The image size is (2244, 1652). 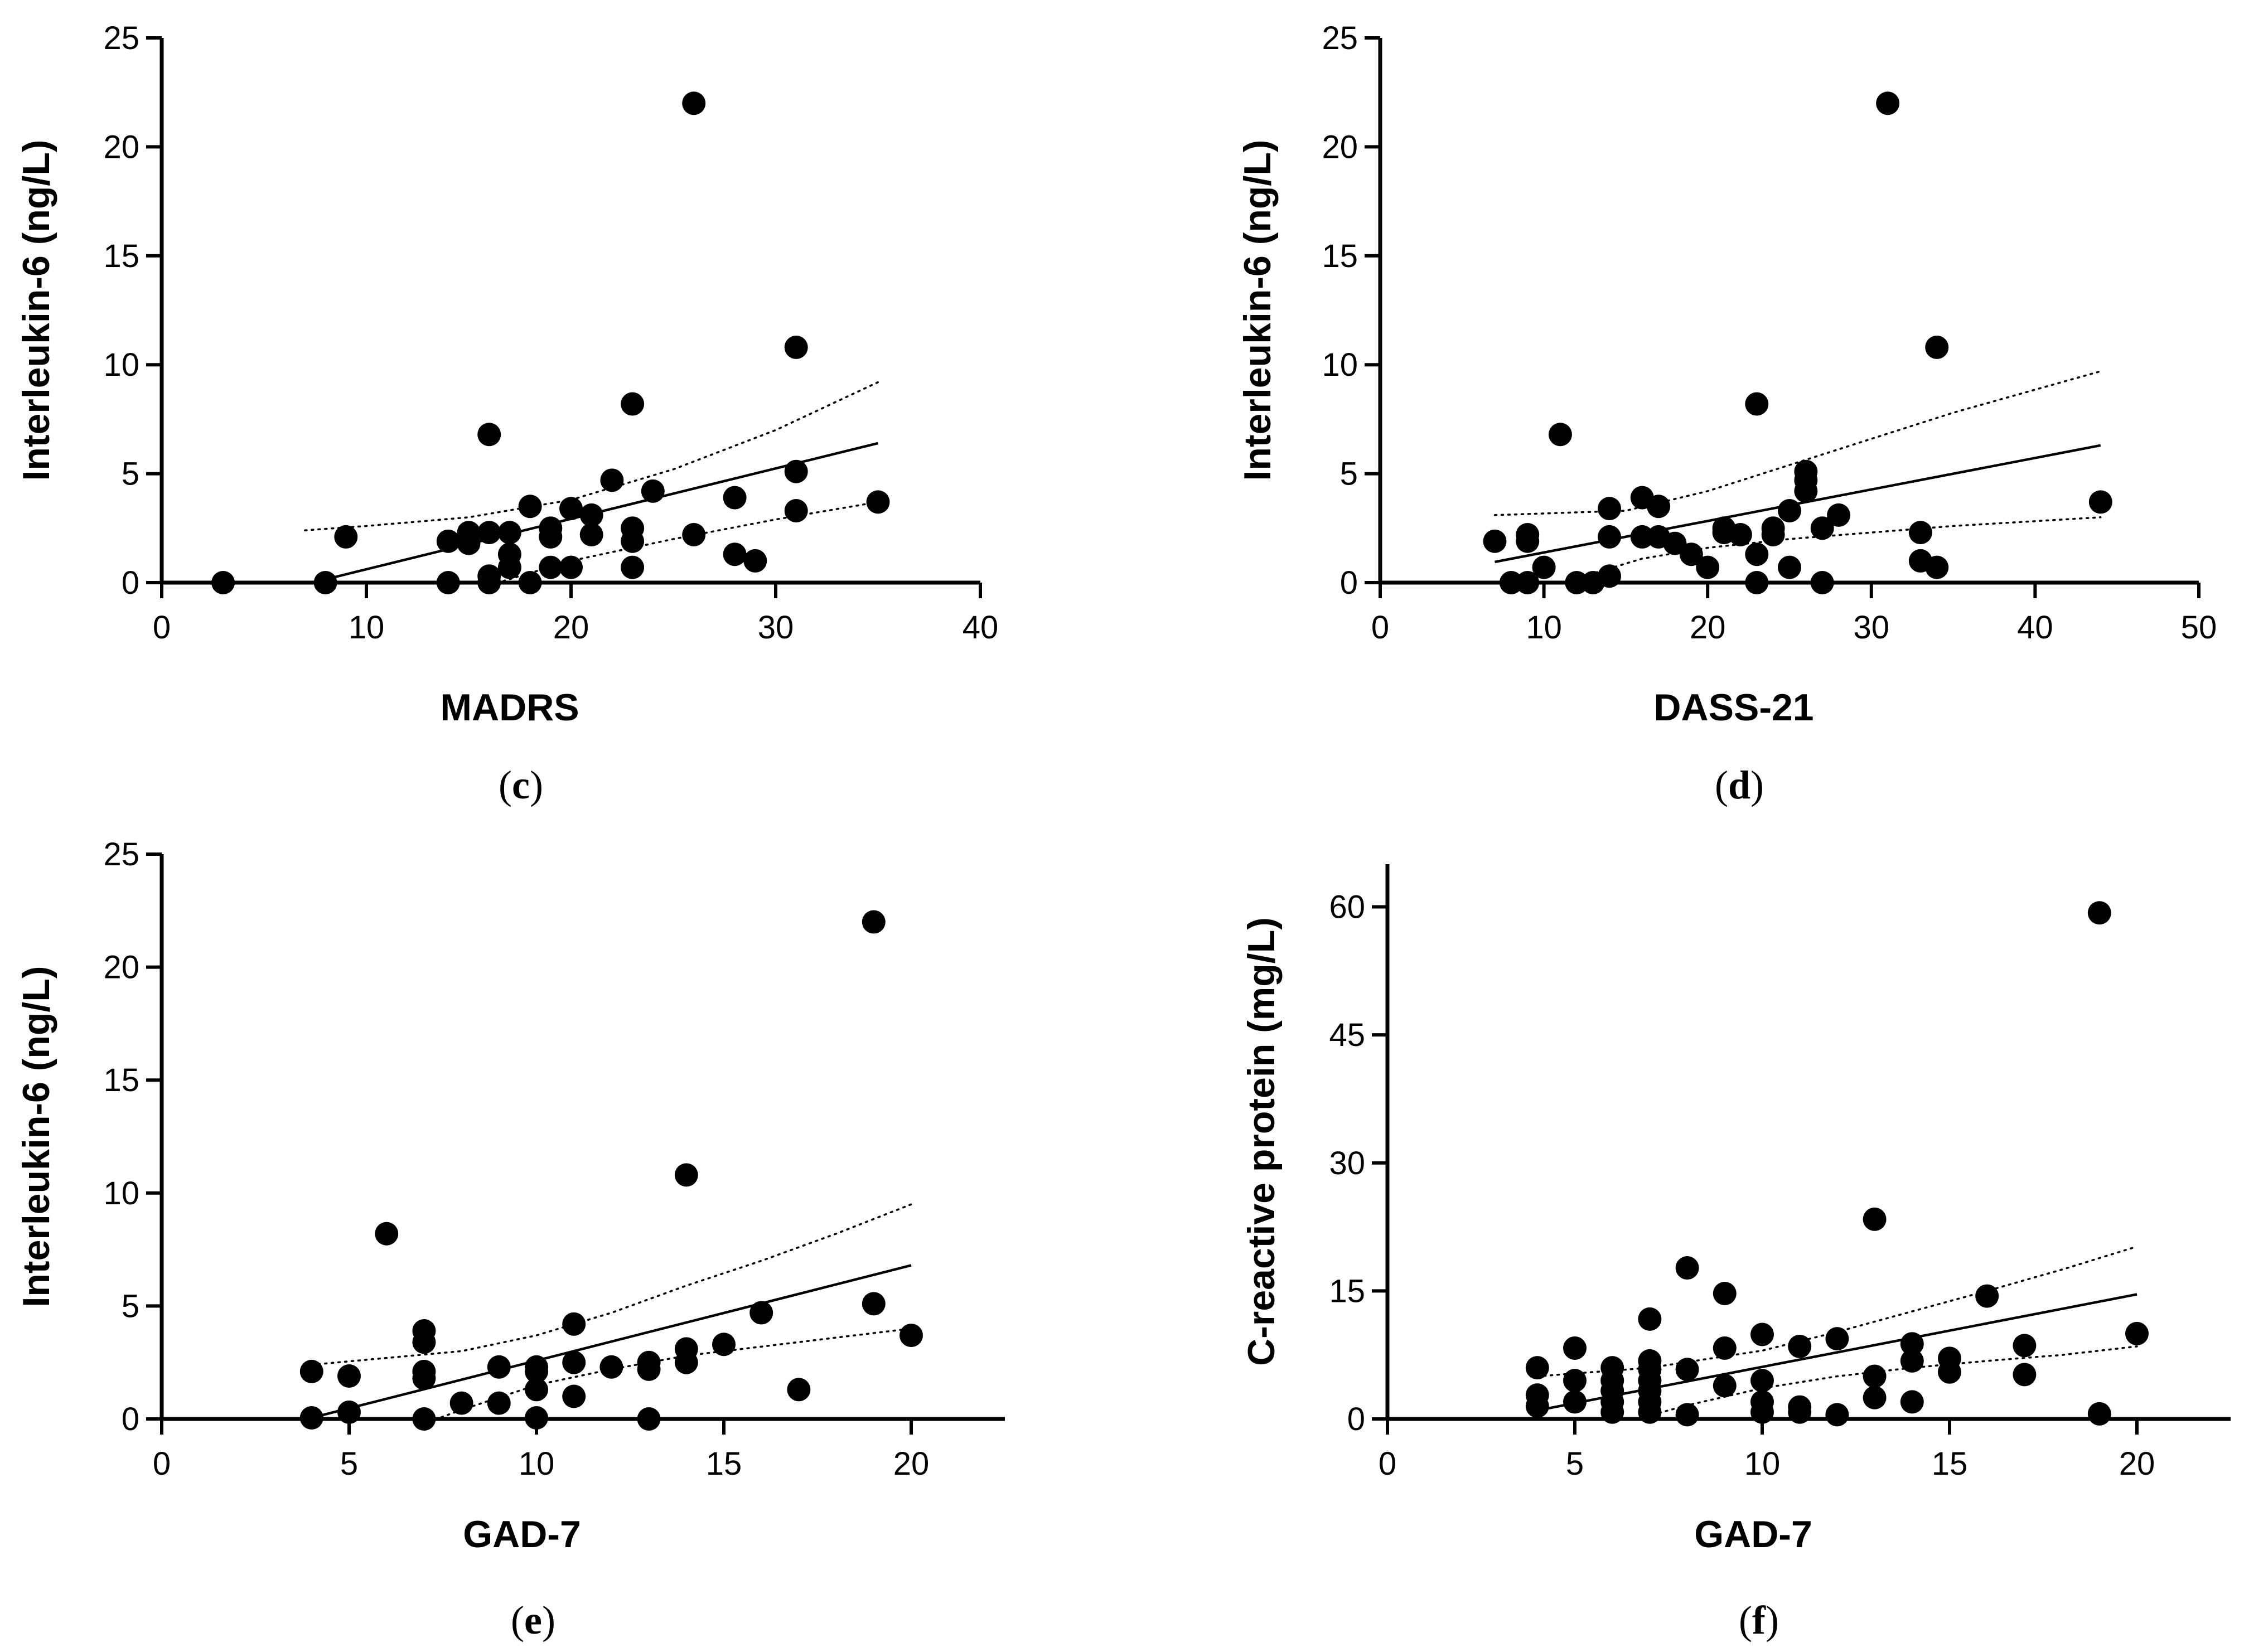 What do you see at coordinates (509, 707) in the screenshot?
I see `x-axis-title: MADRS` at bounding box center [509, 707].